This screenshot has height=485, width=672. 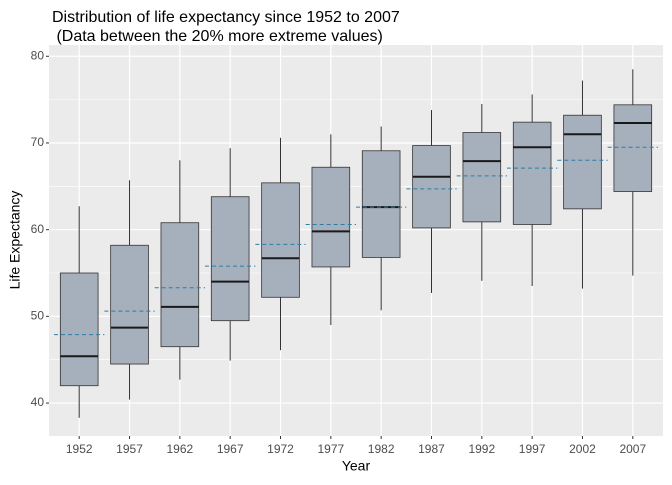 What do you see at coordinates (381, 449) in the screenshot?
I see `x-tick-label: 1982` at bounding box center [381, 449].